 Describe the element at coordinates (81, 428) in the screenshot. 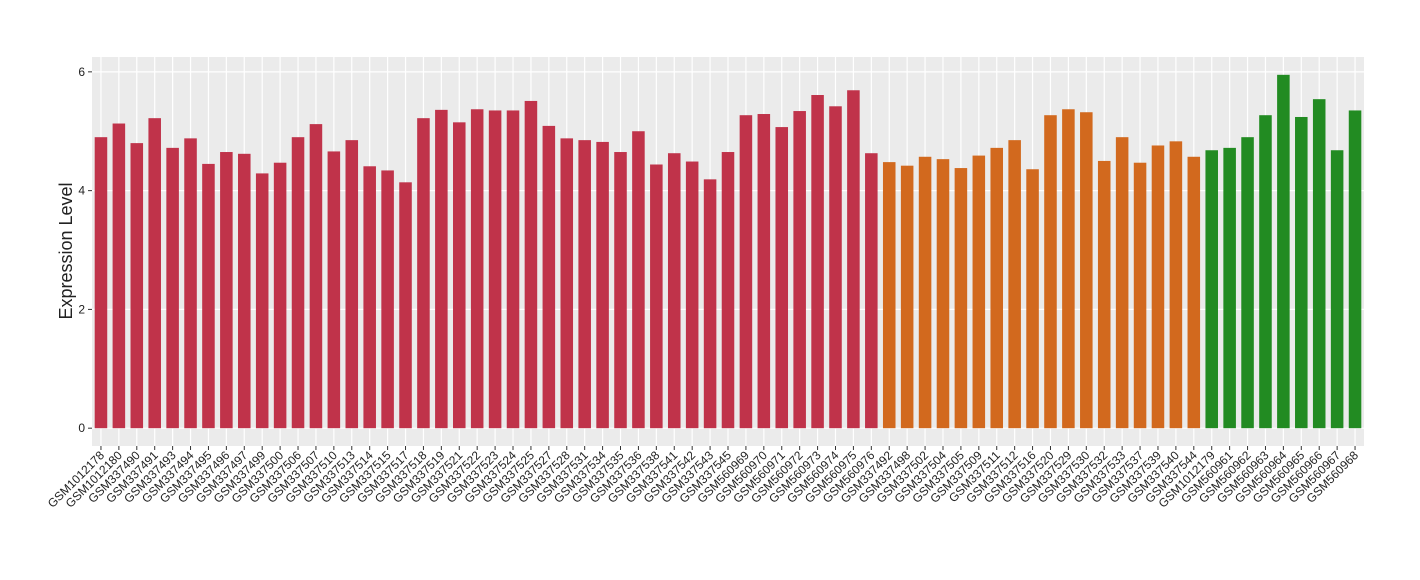

I see `y-tick-label: 0` at that location.